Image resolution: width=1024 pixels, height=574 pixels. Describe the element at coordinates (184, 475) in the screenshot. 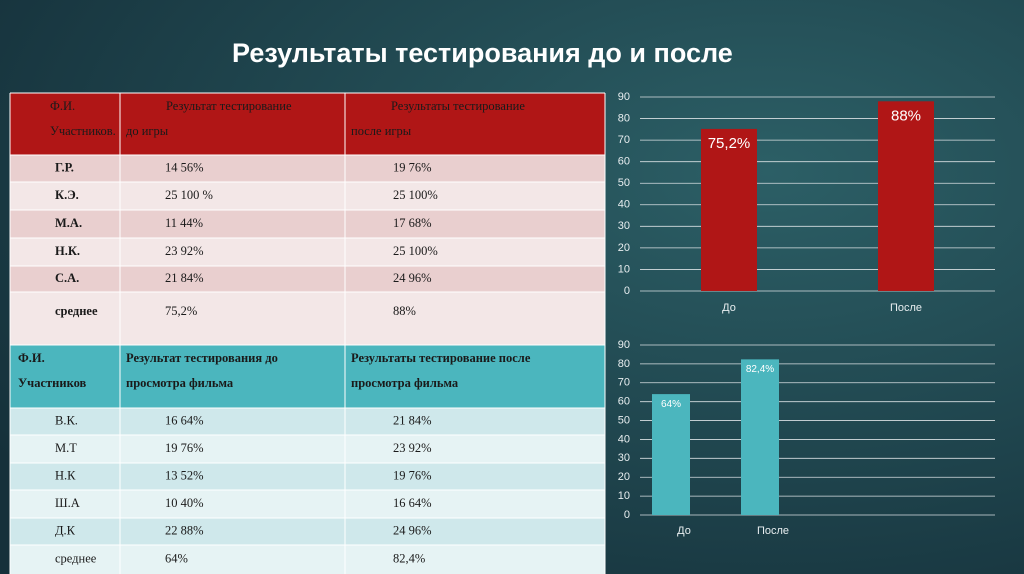

I see `table-cell: 13 52%` at that location.